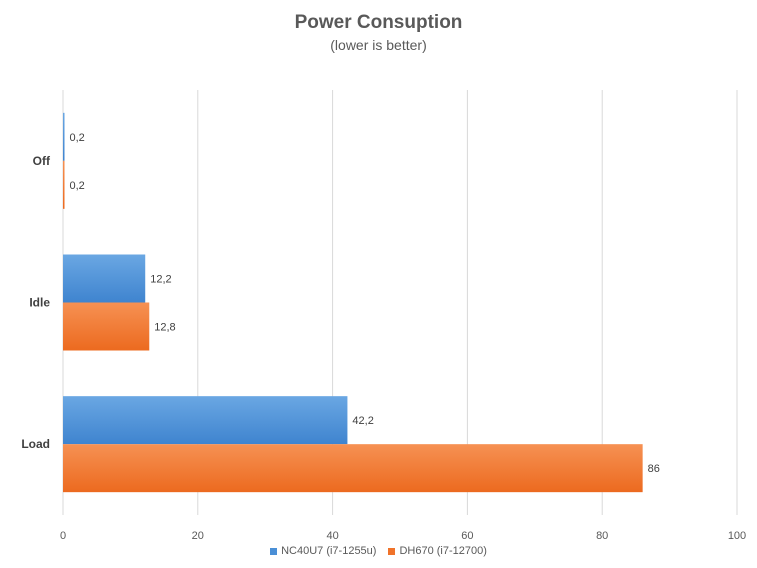 Image resolution: width=757 pixels, height=568 pixels. What do you see at coordinates (329, 551) in the screenshot?
I see `legend-label: NC40U7 (i7-1255u)` at bounding box center [329, 551].